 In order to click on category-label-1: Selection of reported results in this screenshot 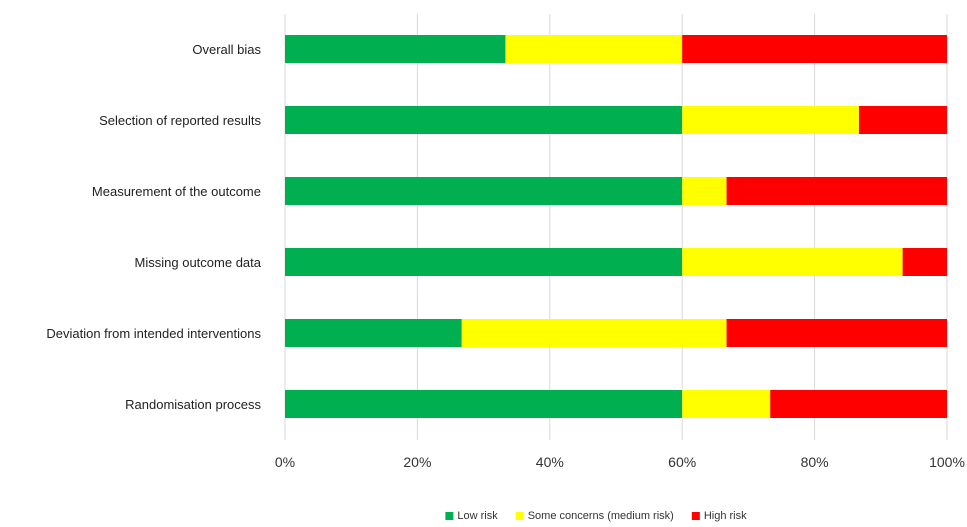, I will do `click(180, 120)`.